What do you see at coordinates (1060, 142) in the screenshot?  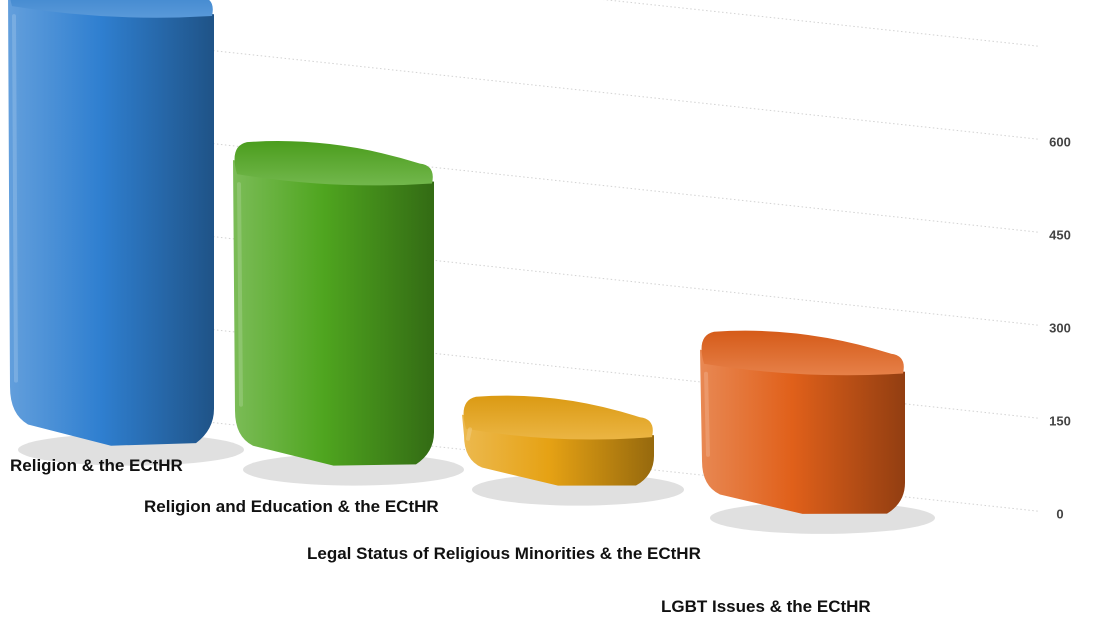 I see `y-tick-label: 600` at bounding box center [1060, 142].